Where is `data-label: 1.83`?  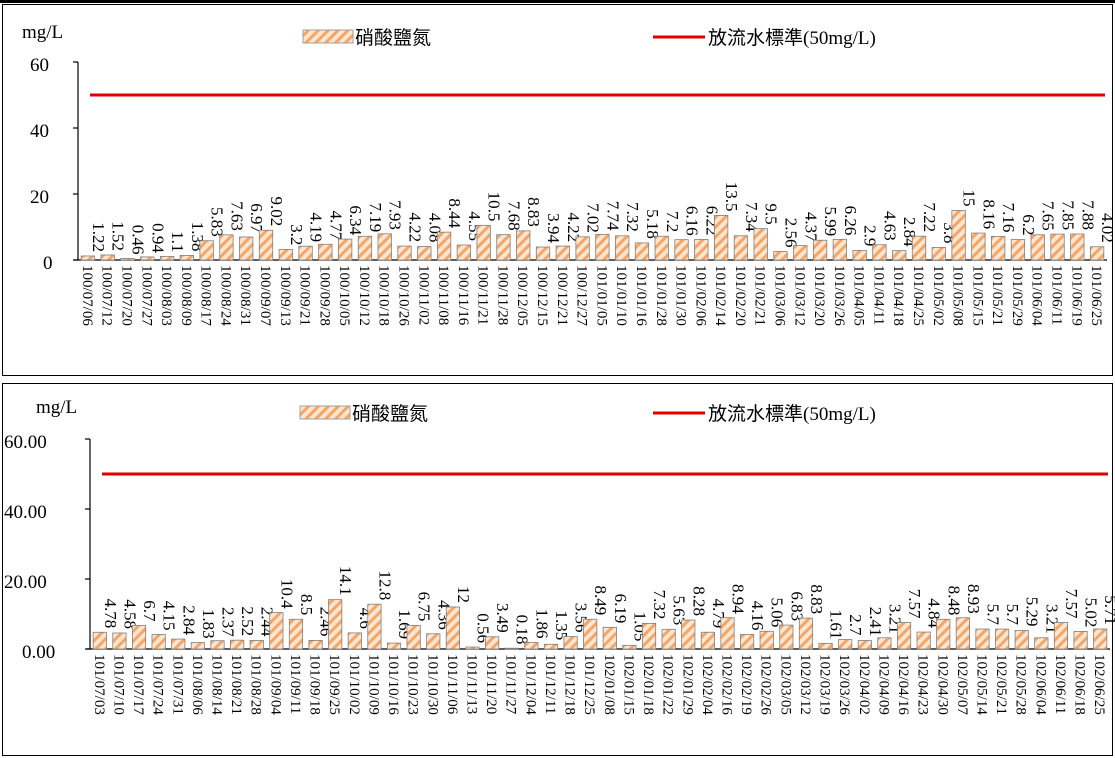 data-label: 1.83 is located at coordinates (208, 624).